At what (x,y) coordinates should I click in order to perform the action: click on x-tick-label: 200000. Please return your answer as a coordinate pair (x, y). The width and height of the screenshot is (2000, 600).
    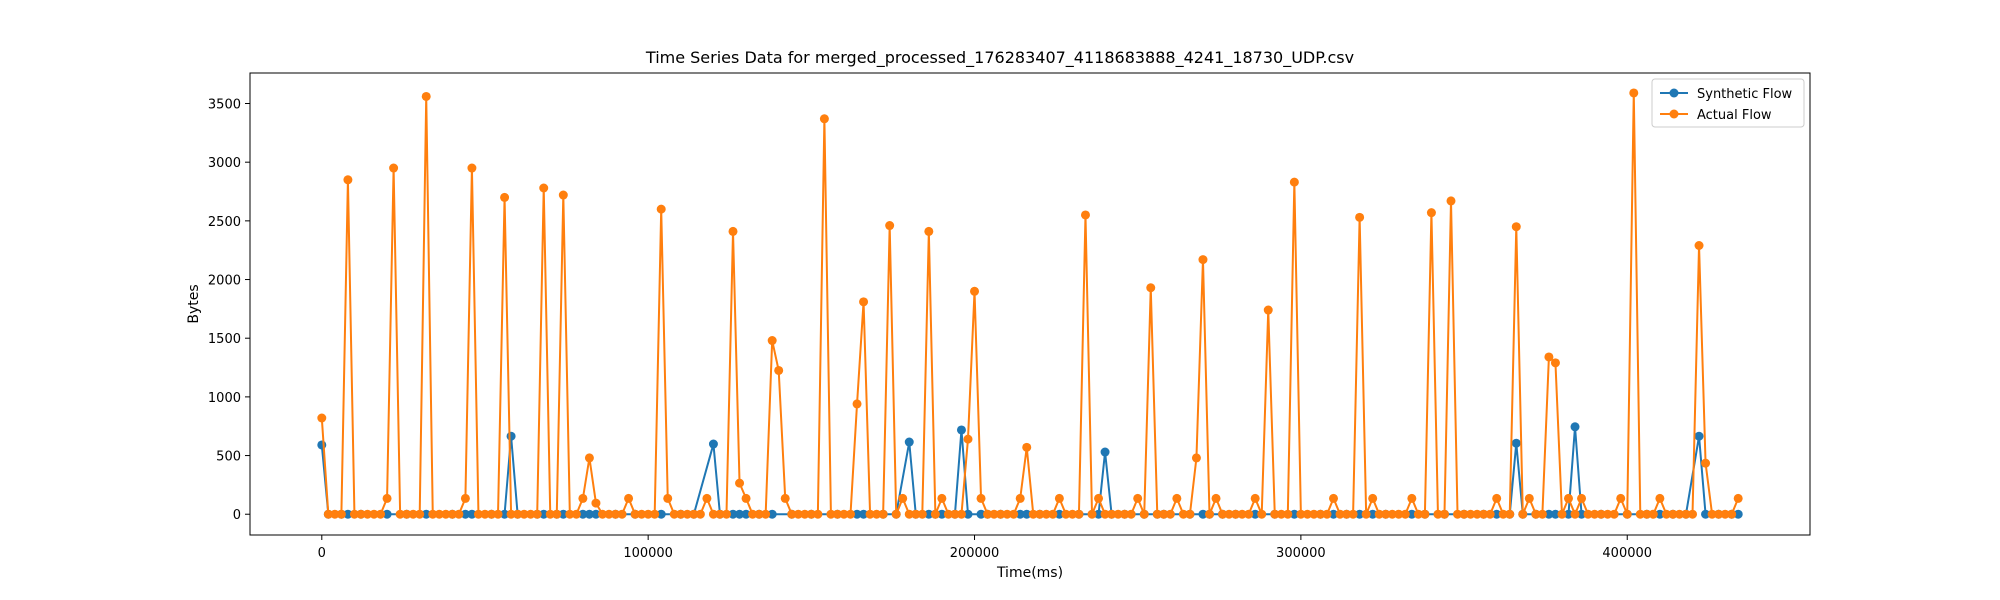
    Looking at the image, I should click on (975, 553).